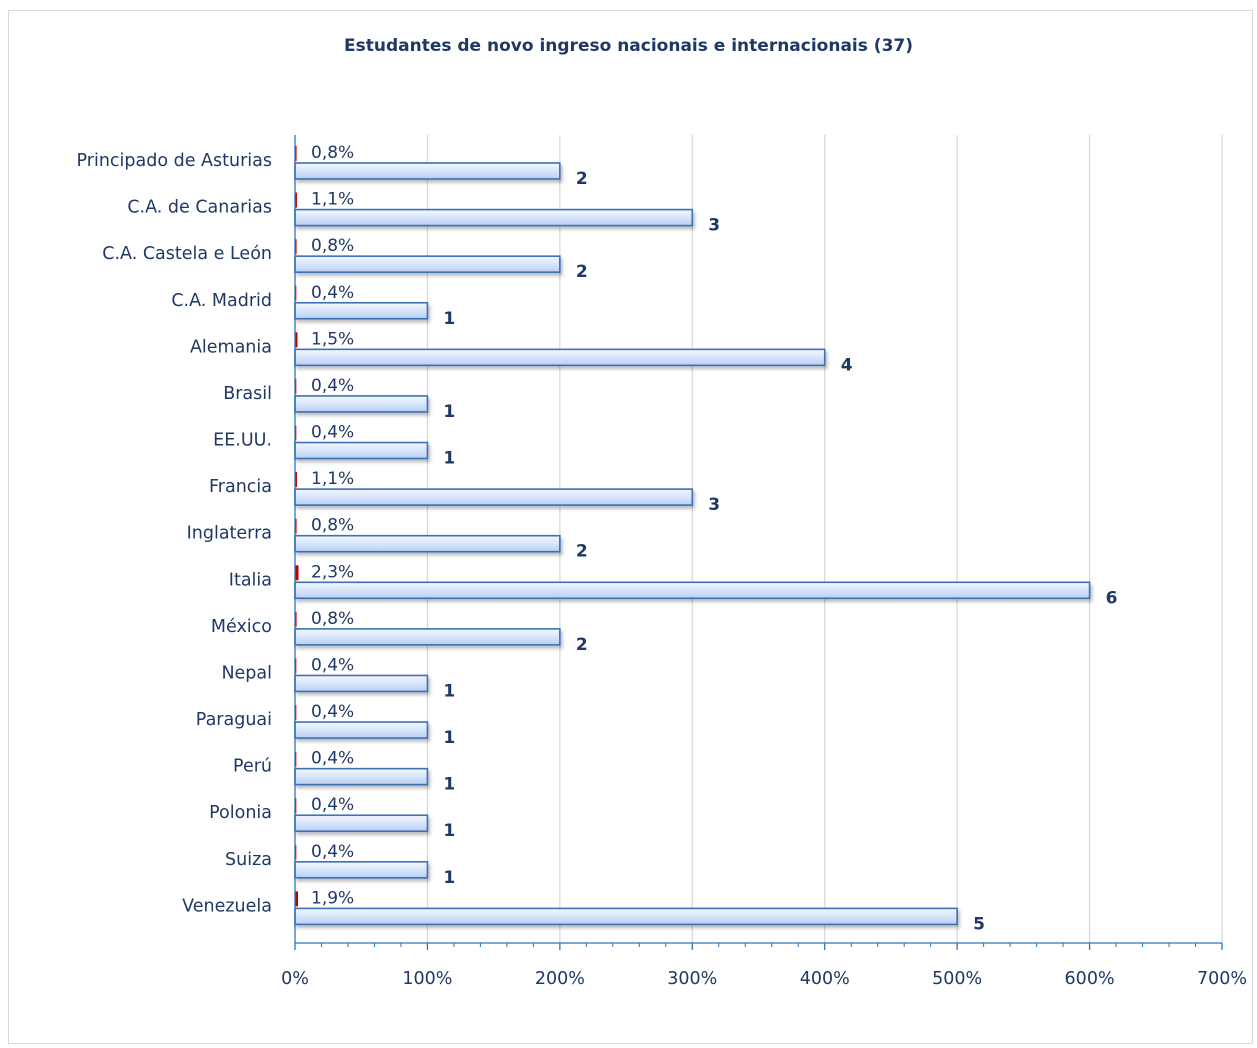  I want to click on category-label: Paraguai, so click(234, 720).